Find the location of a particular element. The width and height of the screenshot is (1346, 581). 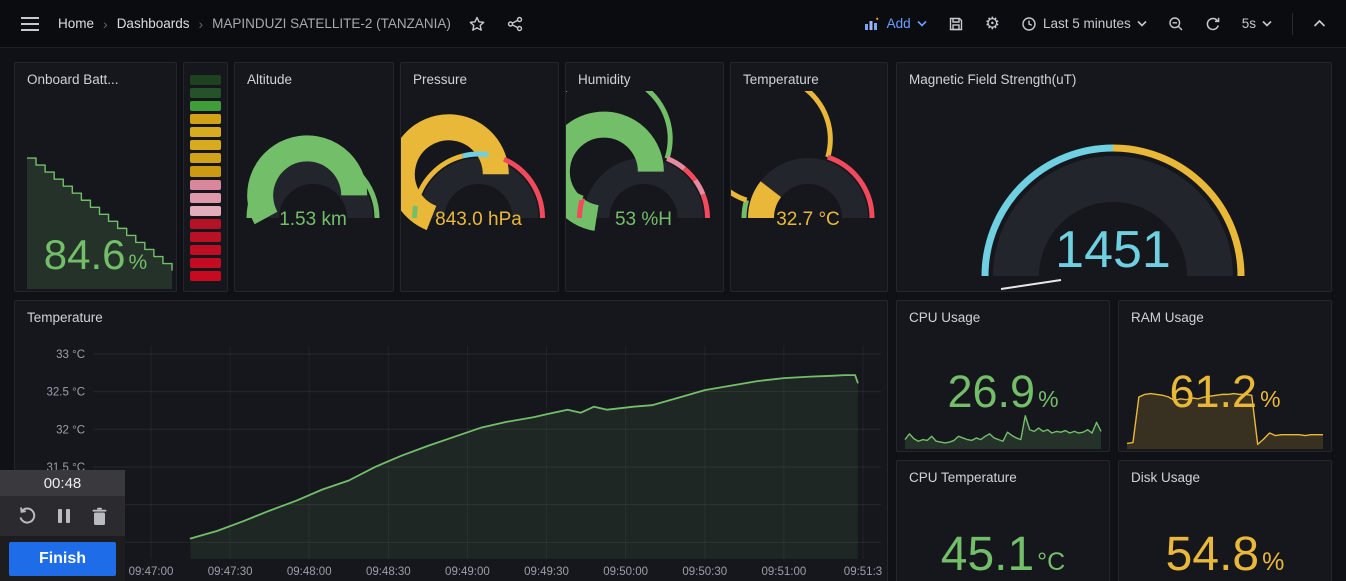

panel-onboard-battery: Onboard Batt... 84.6% is located at coordinates (95, 177).